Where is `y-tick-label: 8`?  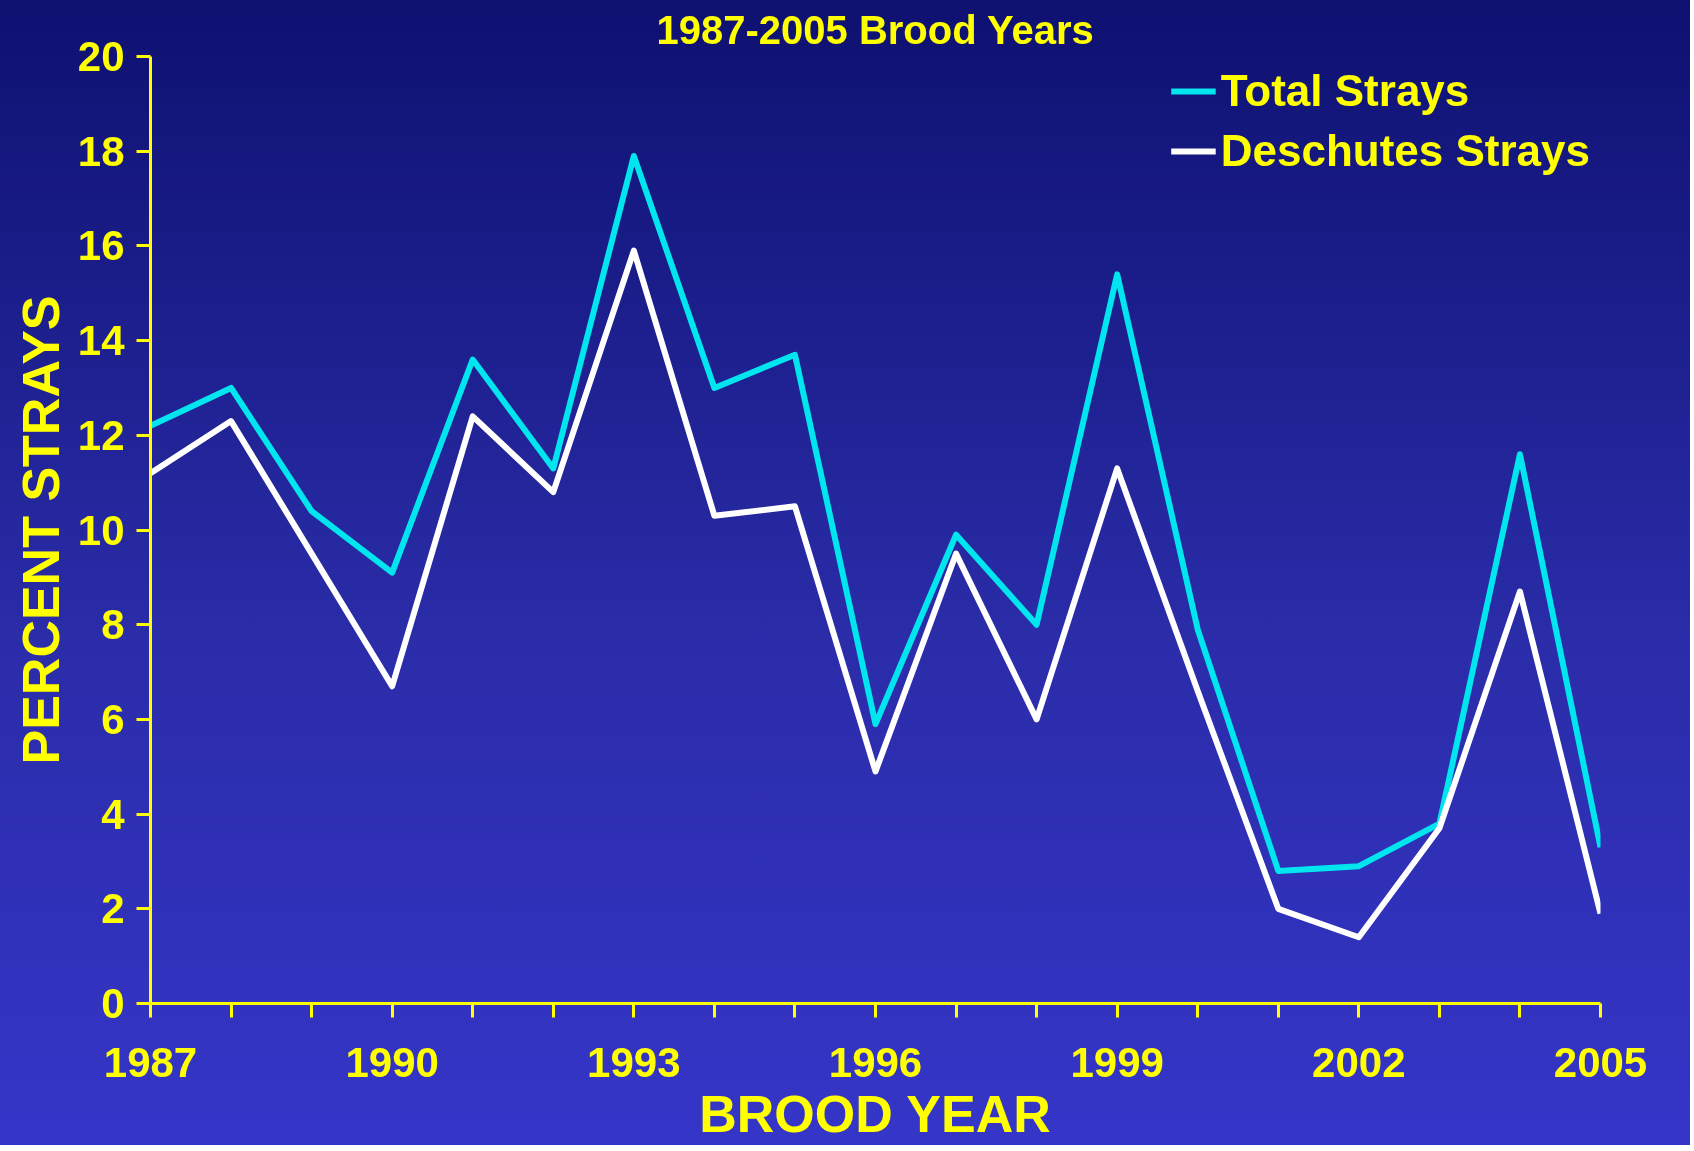
y-tick-label: 8 is located at coordinates (113, 625).